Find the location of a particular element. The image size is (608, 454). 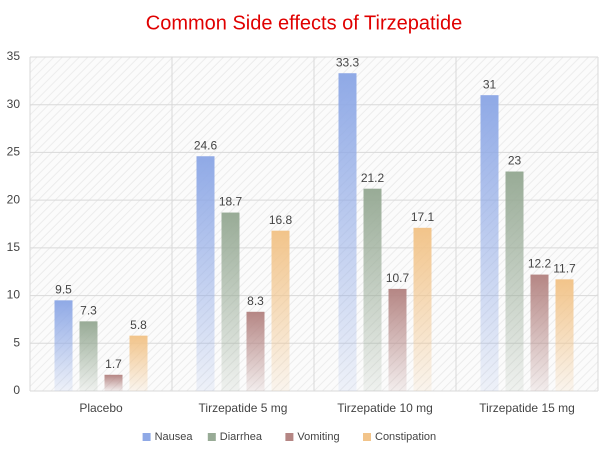

value-label: 7.3 is located at coordinates (88, 311).